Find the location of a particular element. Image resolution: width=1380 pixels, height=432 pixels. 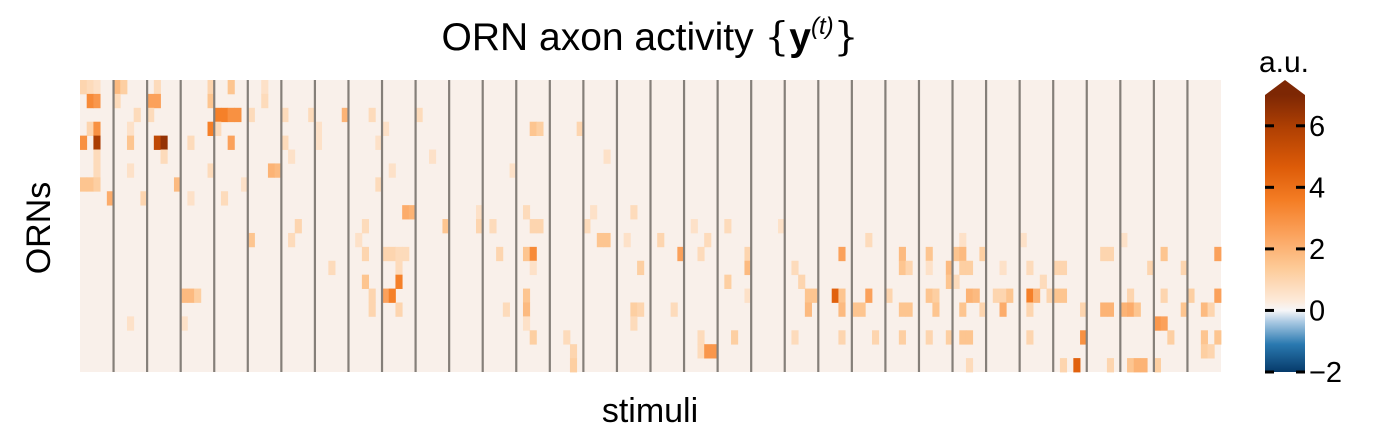

colorbar-label: a.u. is located at coordinates (1284, 62).